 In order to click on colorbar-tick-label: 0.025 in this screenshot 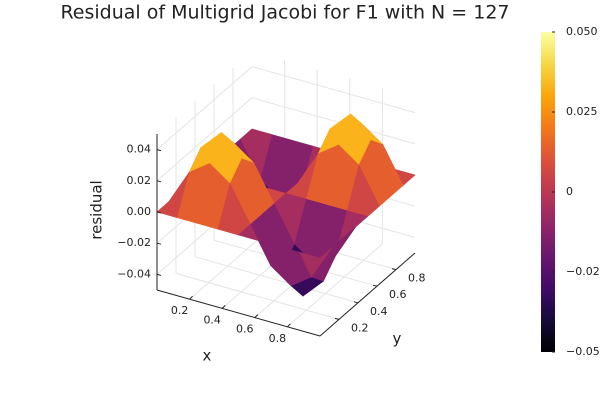, I will do `click(582, 111)`.